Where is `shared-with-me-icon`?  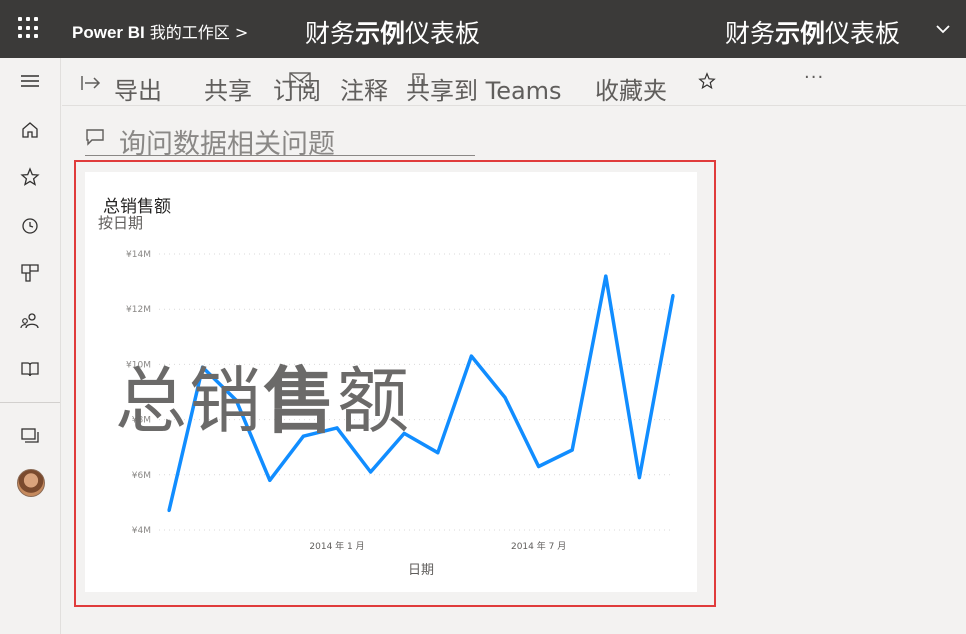 shared-with-me-icon is located at coordinates (30, 321).